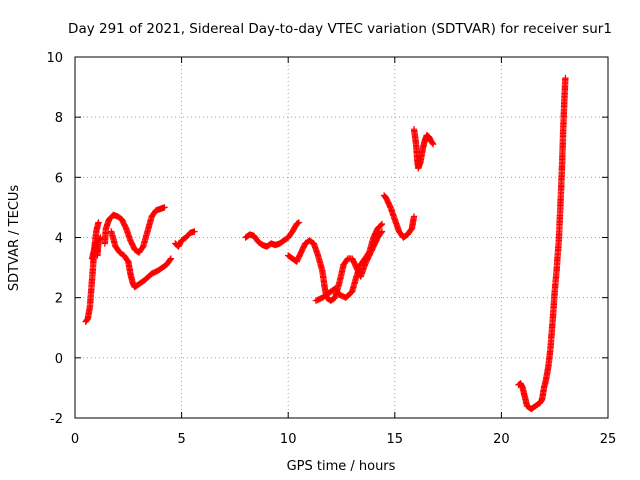  Describe the element at coordinates (181, 439) in the screenshot. I see `x-tick-label: 5` at that location.